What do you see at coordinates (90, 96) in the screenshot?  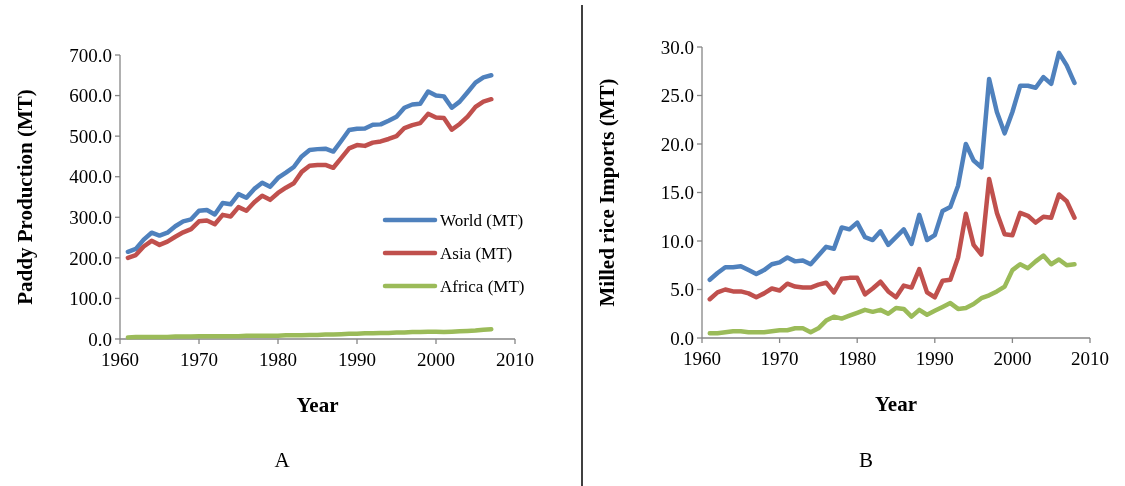 I see `y-tick-label: 600.0` at bounding box center [90, 96].